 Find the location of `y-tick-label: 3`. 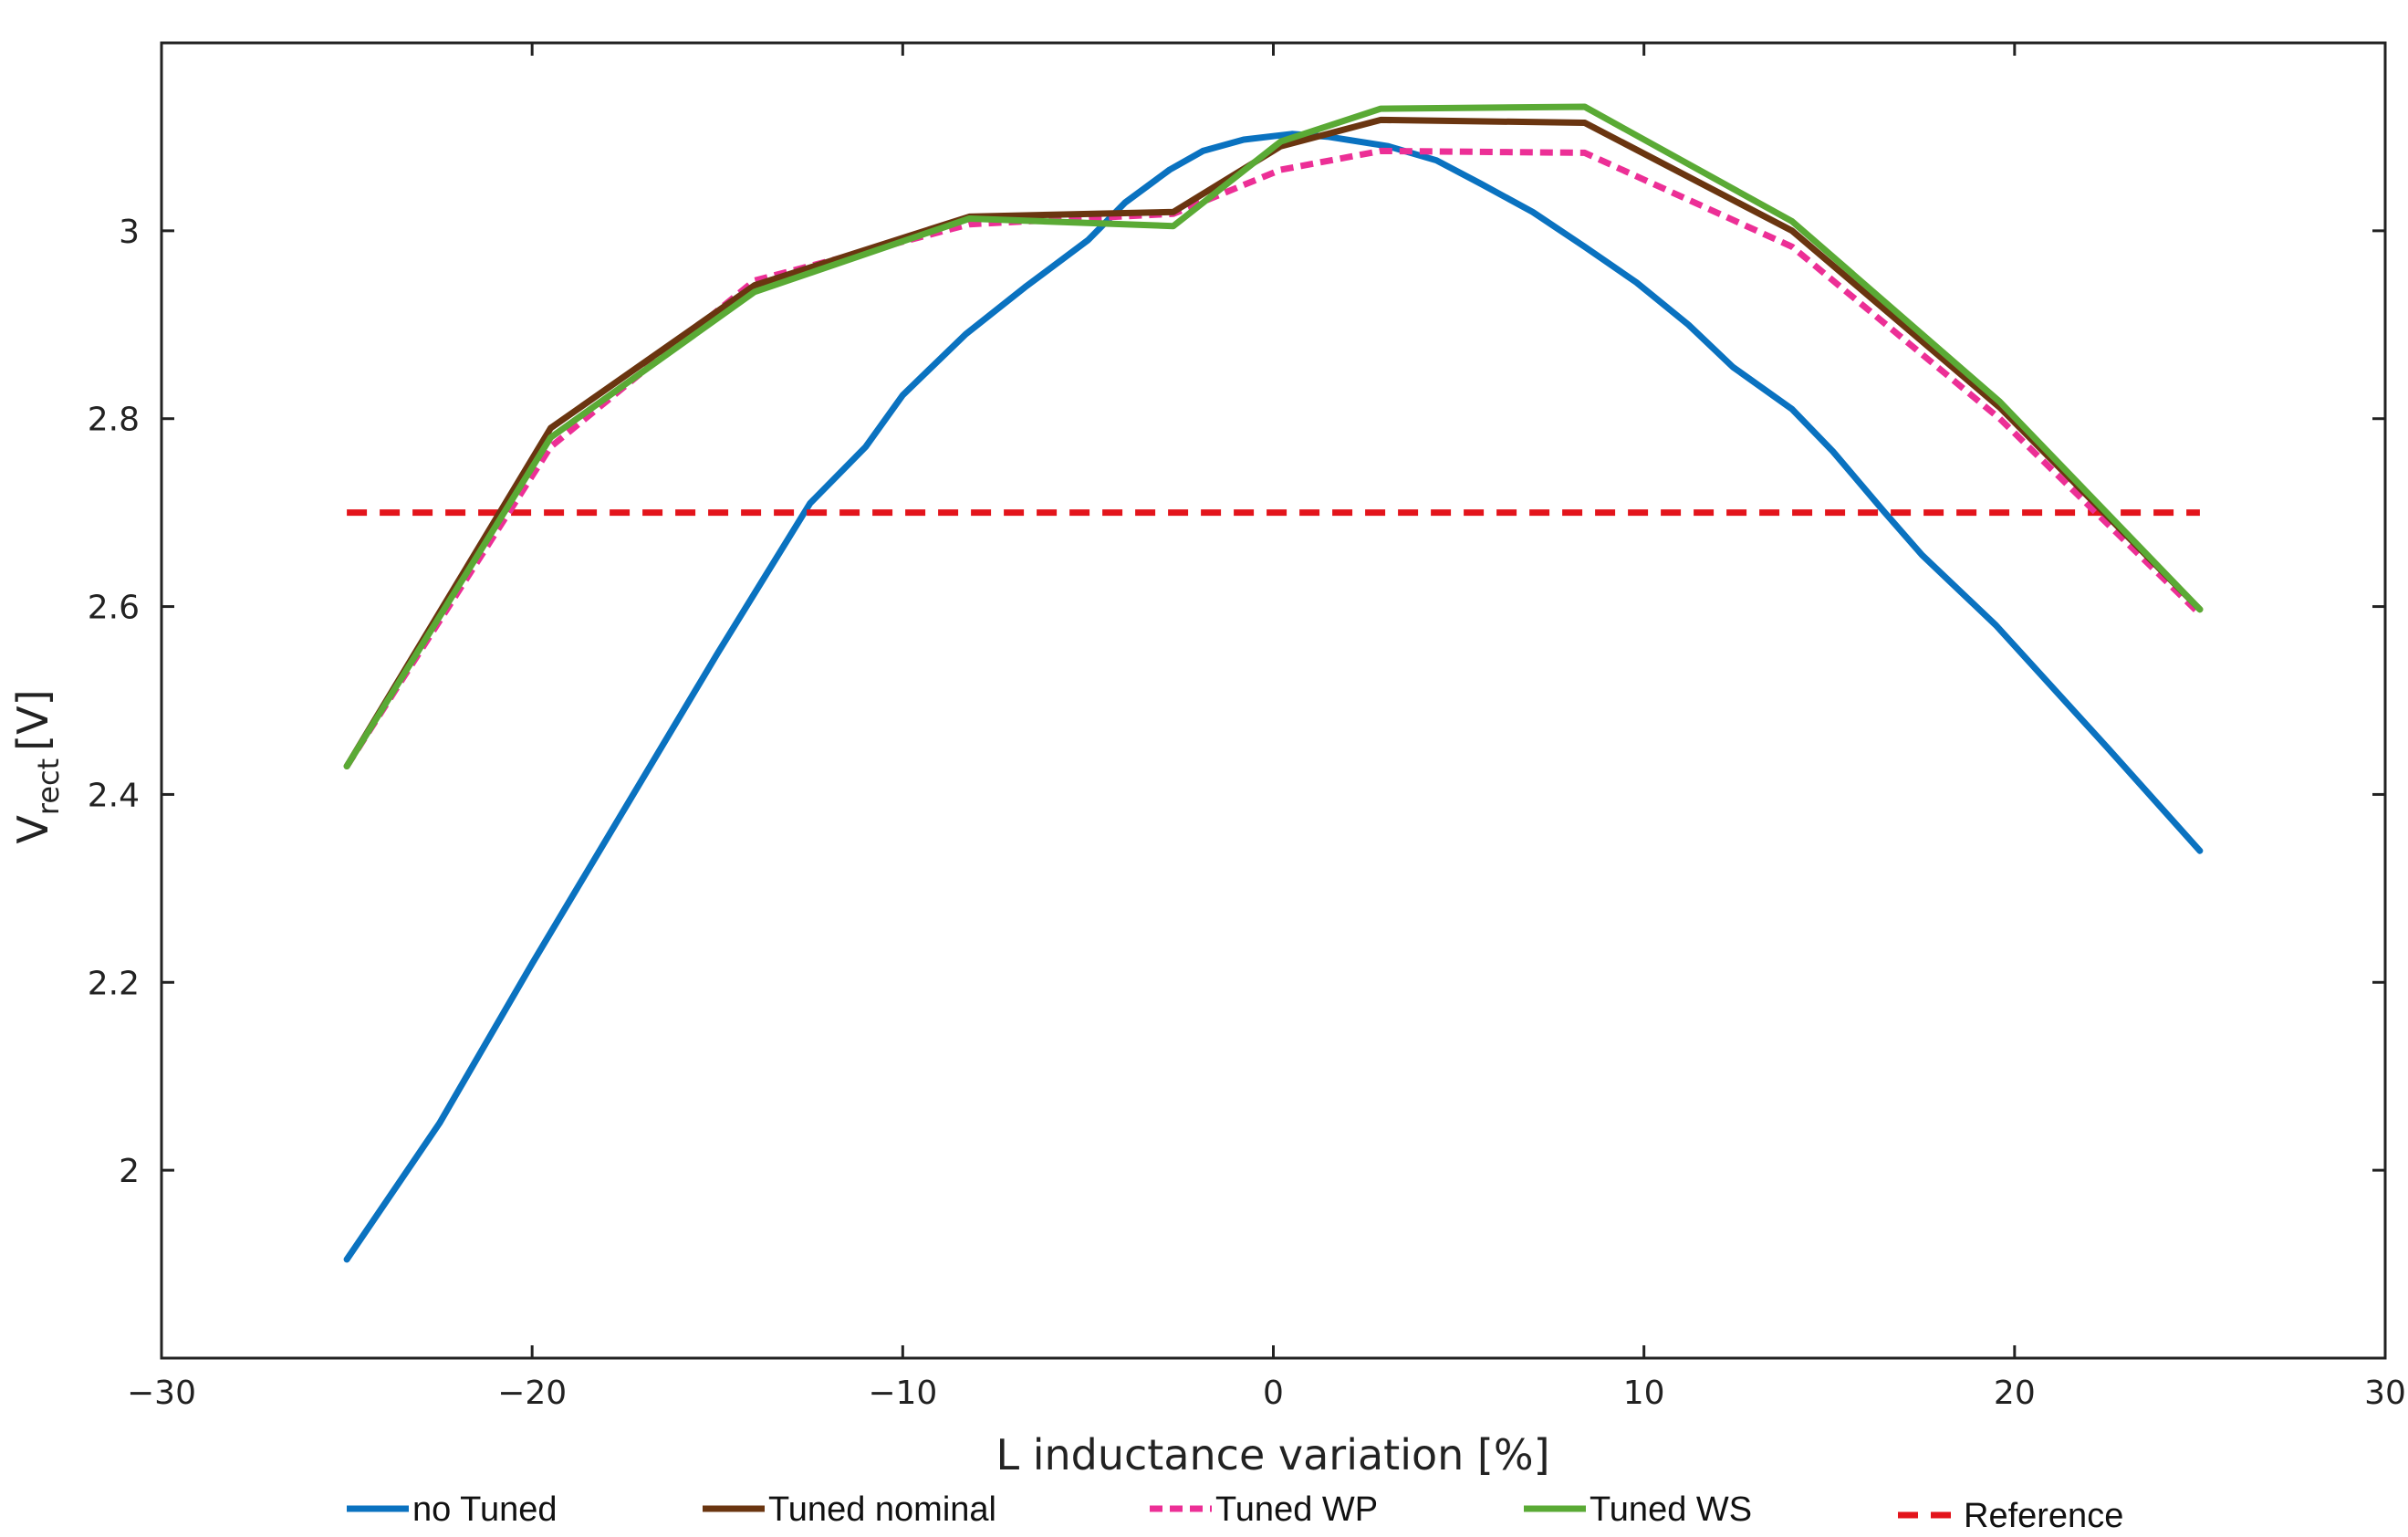

y-tick-label: 3 is located at coordinates (129, 232).